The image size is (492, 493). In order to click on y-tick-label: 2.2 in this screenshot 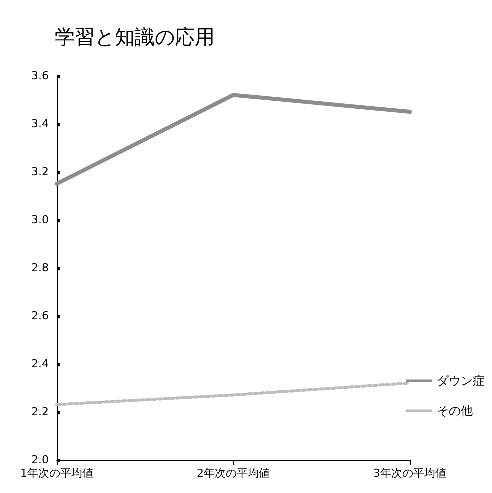, I will do `click(40, 412)`.